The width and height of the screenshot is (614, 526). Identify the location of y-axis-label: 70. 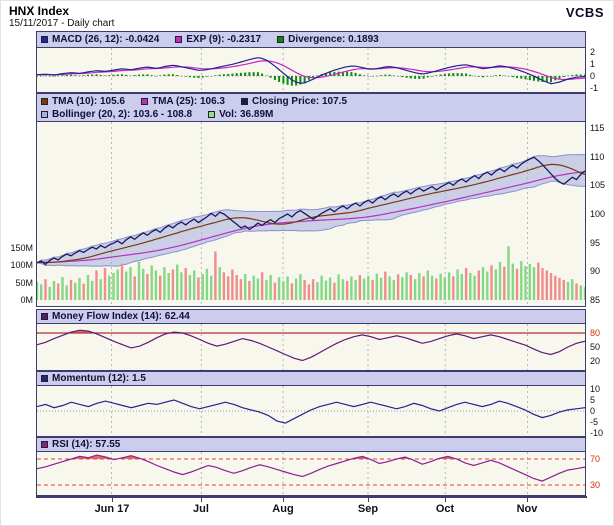
(595, 459).